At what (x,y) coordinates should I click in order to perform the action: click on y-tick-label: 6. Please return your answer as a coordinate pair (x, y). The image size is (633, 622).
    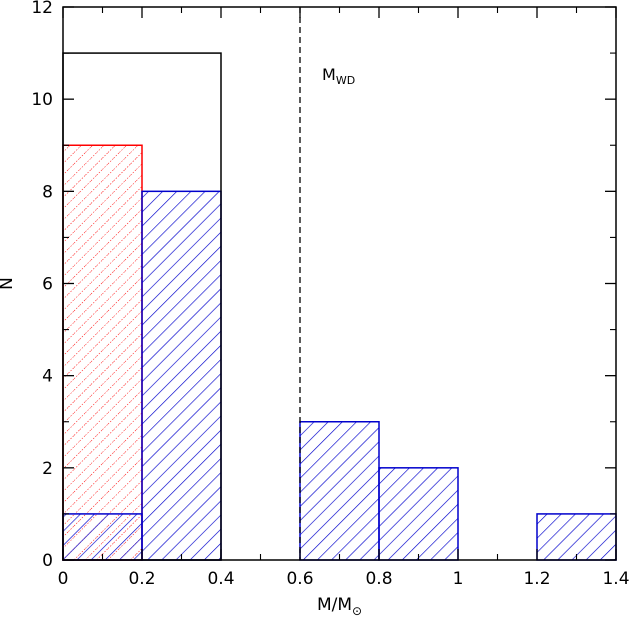
    Looking at the image, I should click on (47, 285).